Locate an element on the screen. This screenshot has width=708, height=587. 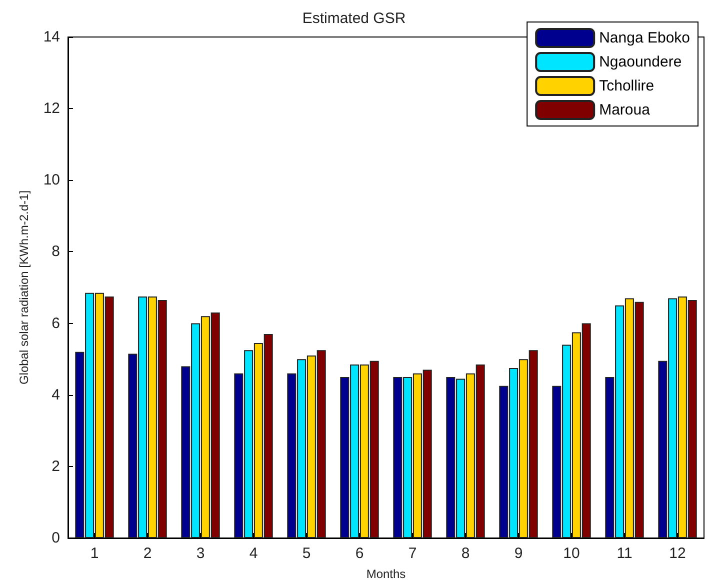
x-tick-label: 10 is located at coordinates (571, 553).